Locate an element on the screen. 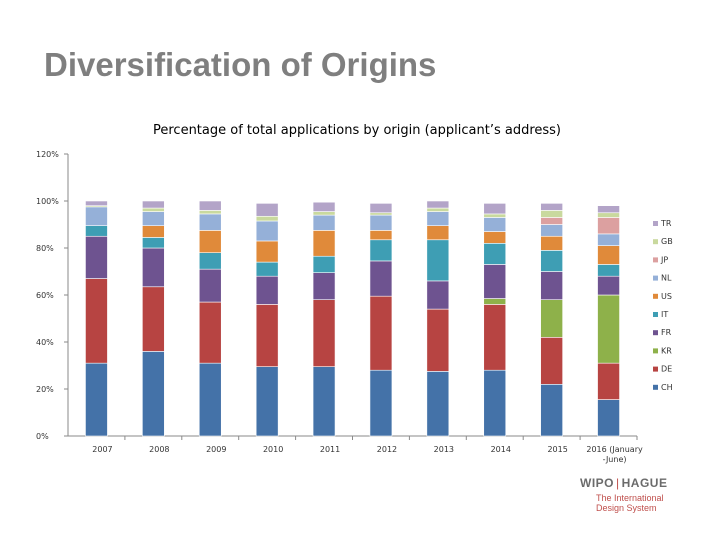 The height and width of the screenshot is (540, 720). legend-label-ch: CH is located at coordinates (667, 387).